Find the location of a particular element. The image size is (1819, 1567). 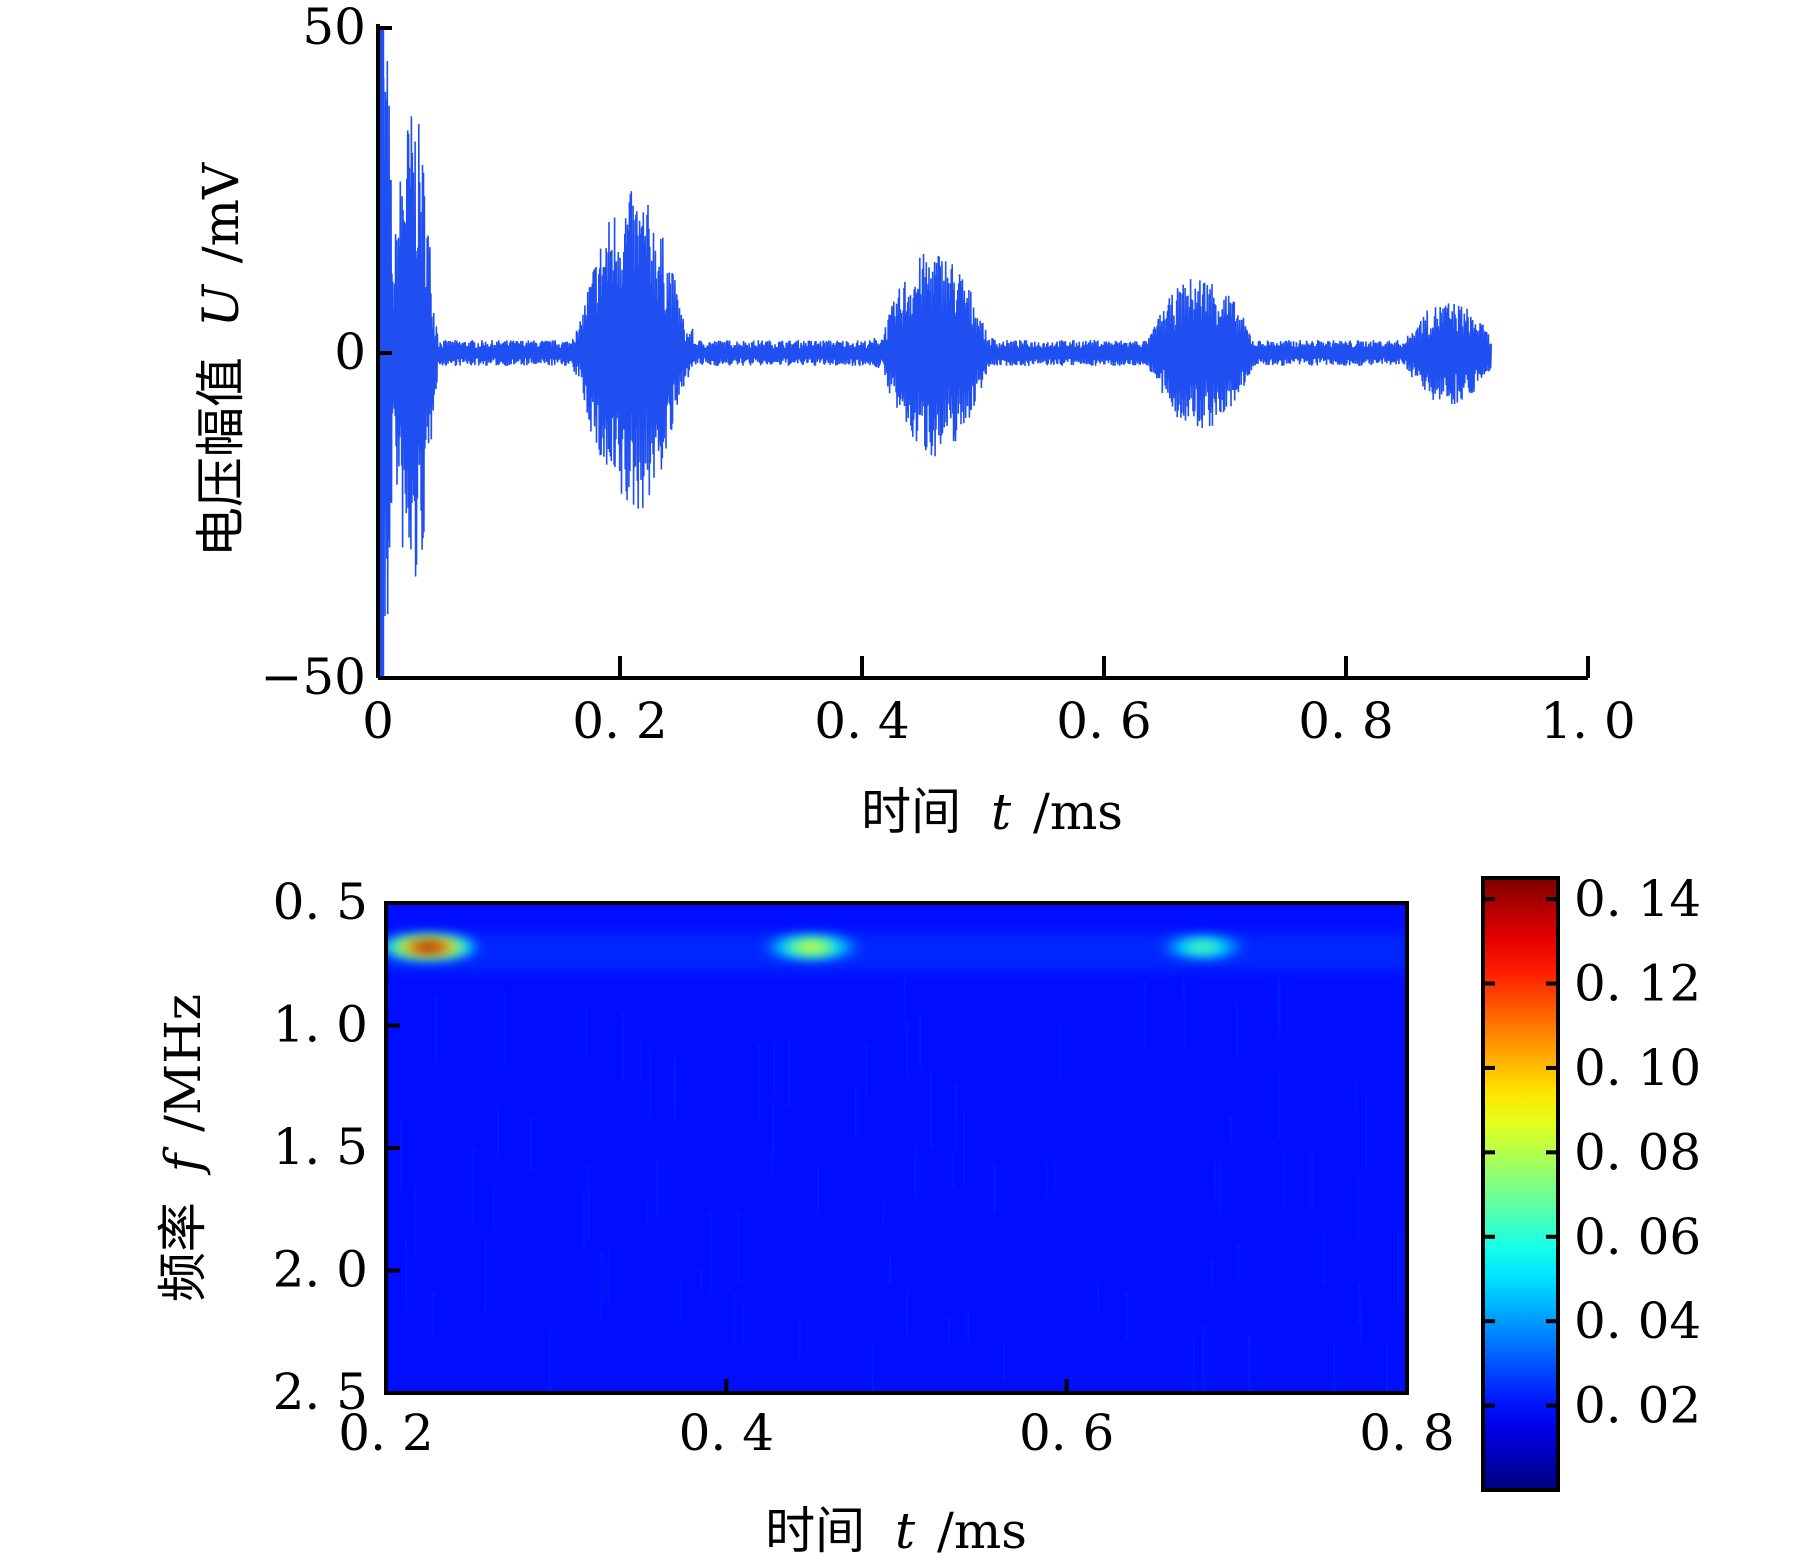

colorbar-tick-label: 0. 02 is located at coordinates (1637, 1406).